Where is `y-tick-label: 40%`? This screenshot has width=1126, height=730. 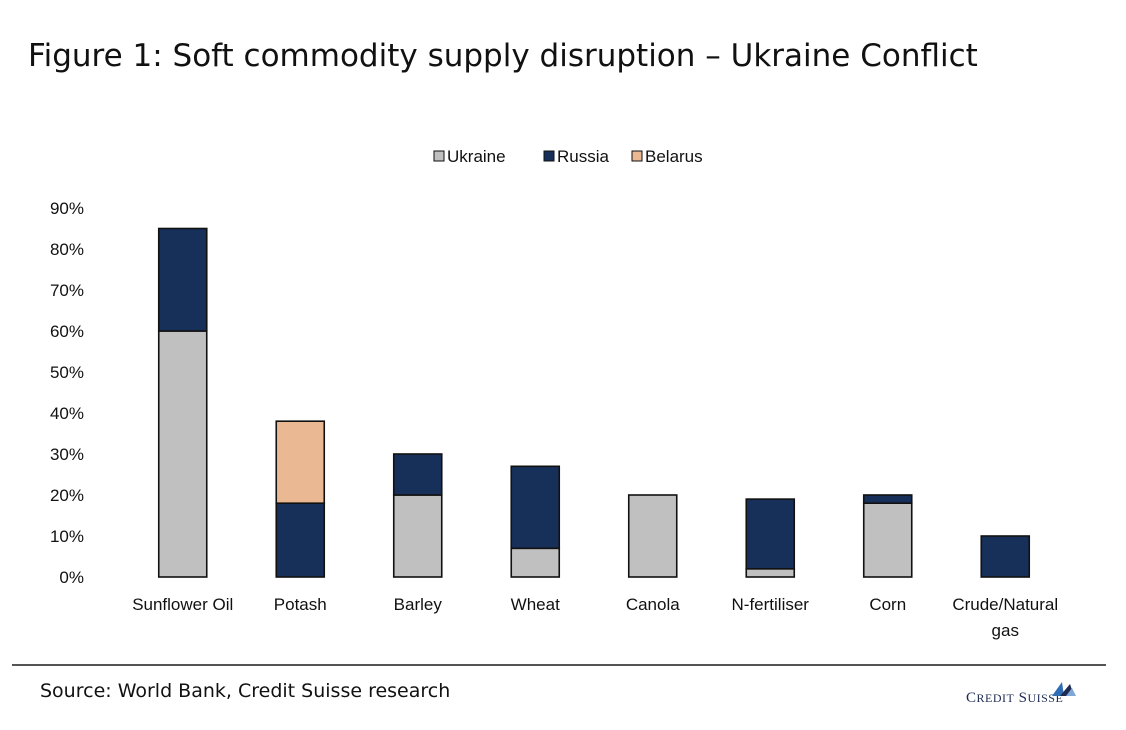
y-tick-label: 40% is located at coordinates (67, 413).